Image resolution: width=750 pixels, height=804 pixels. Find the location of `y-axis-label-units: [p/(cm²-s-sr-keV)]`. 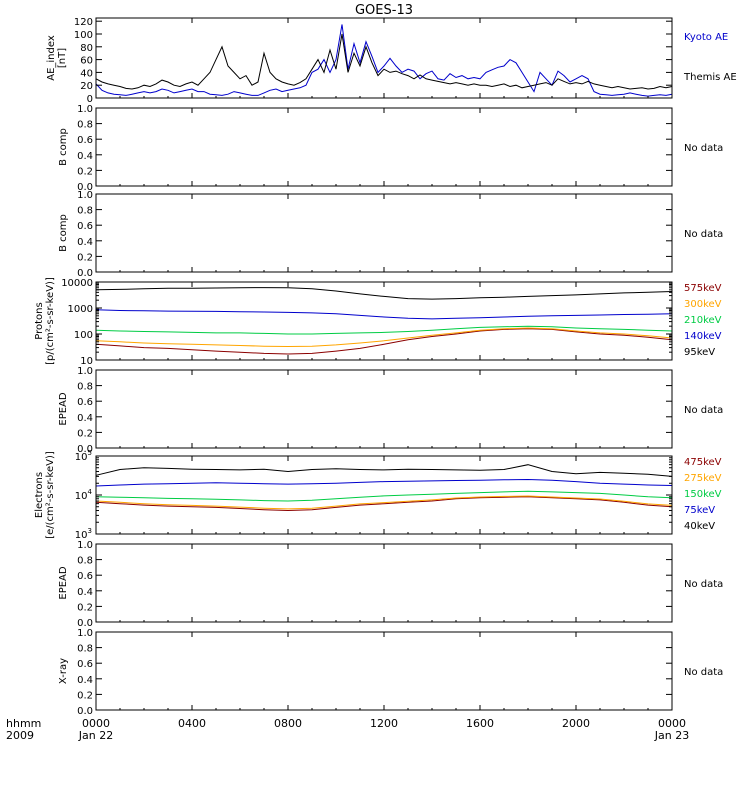

y-axis-label-units: [p/(cm²-s-sr-keV)] is located at coordinates (50, 321).